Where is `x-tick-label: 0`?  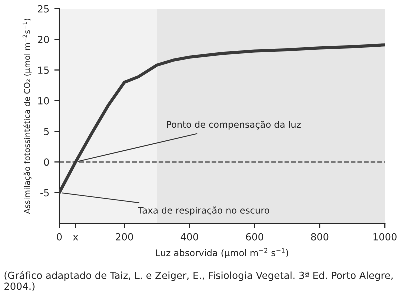
x-tick-label: 0 is located at coordinates (59, 237).